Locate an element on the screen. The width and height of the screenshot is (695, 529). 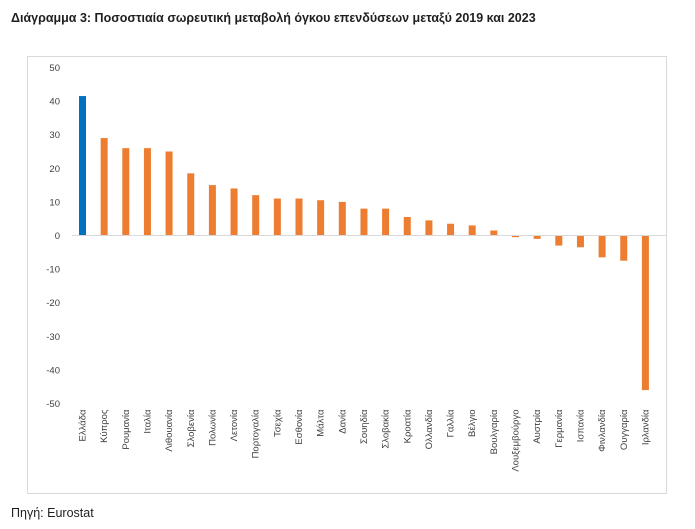
y-tick-label: 40 is located at coordinates (54, 102).